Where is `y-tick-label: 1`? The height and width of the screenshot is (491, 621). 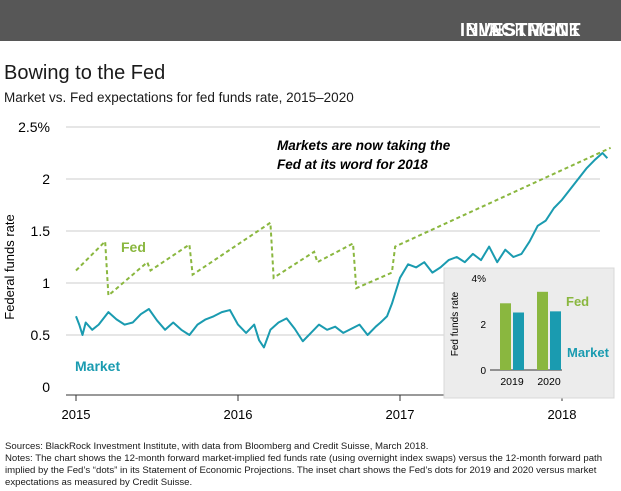
y-tick-label: 1 is located at coordinates (46, 283).